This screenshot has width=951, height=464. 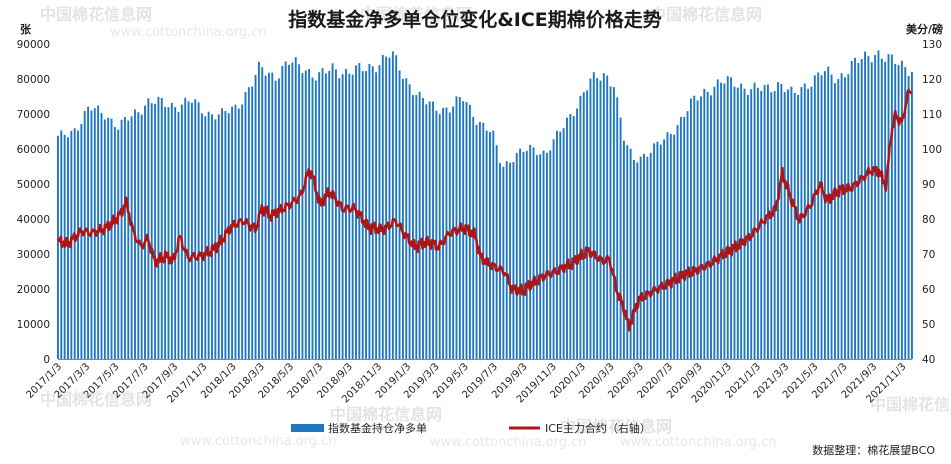 I want to click on y-left-tick-label: 40000, so click(x=33, y=220).